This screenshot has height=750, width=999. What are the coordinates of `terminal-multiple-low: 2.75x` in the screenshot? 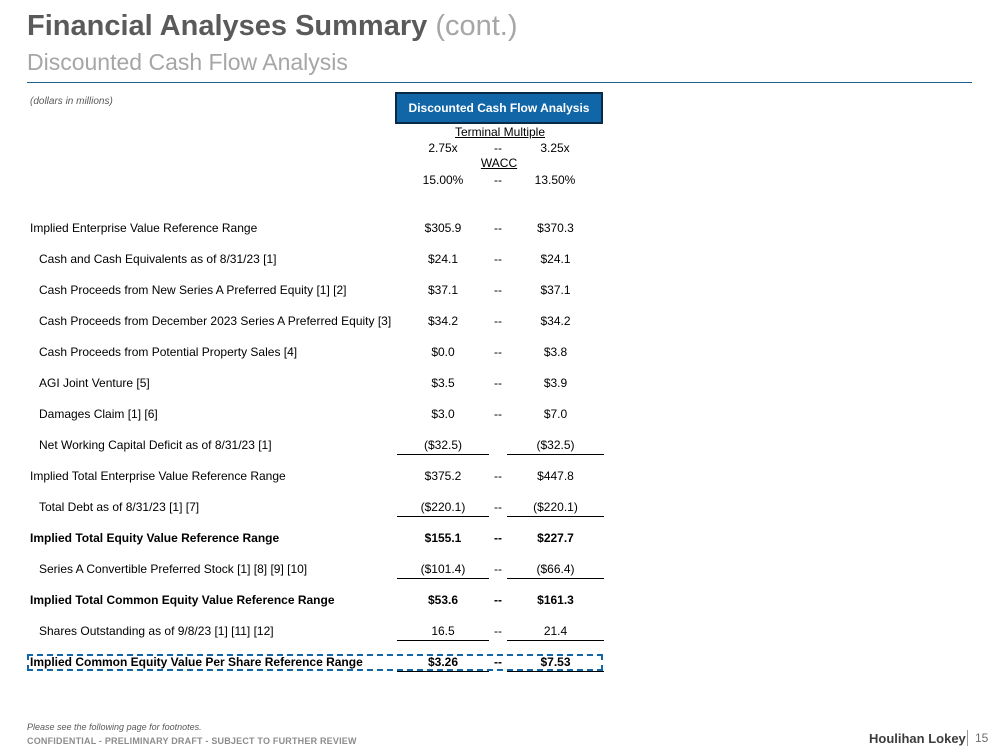 It's located at (443, 148).